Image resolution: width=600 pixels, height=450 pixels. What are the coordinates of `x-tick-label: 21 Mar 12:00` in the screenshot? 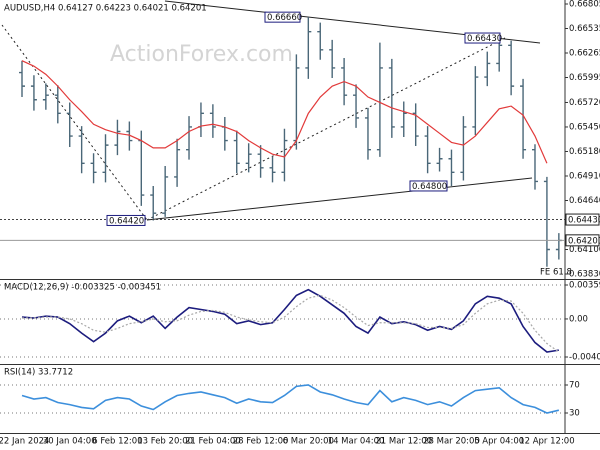 It's located at (403, 442).